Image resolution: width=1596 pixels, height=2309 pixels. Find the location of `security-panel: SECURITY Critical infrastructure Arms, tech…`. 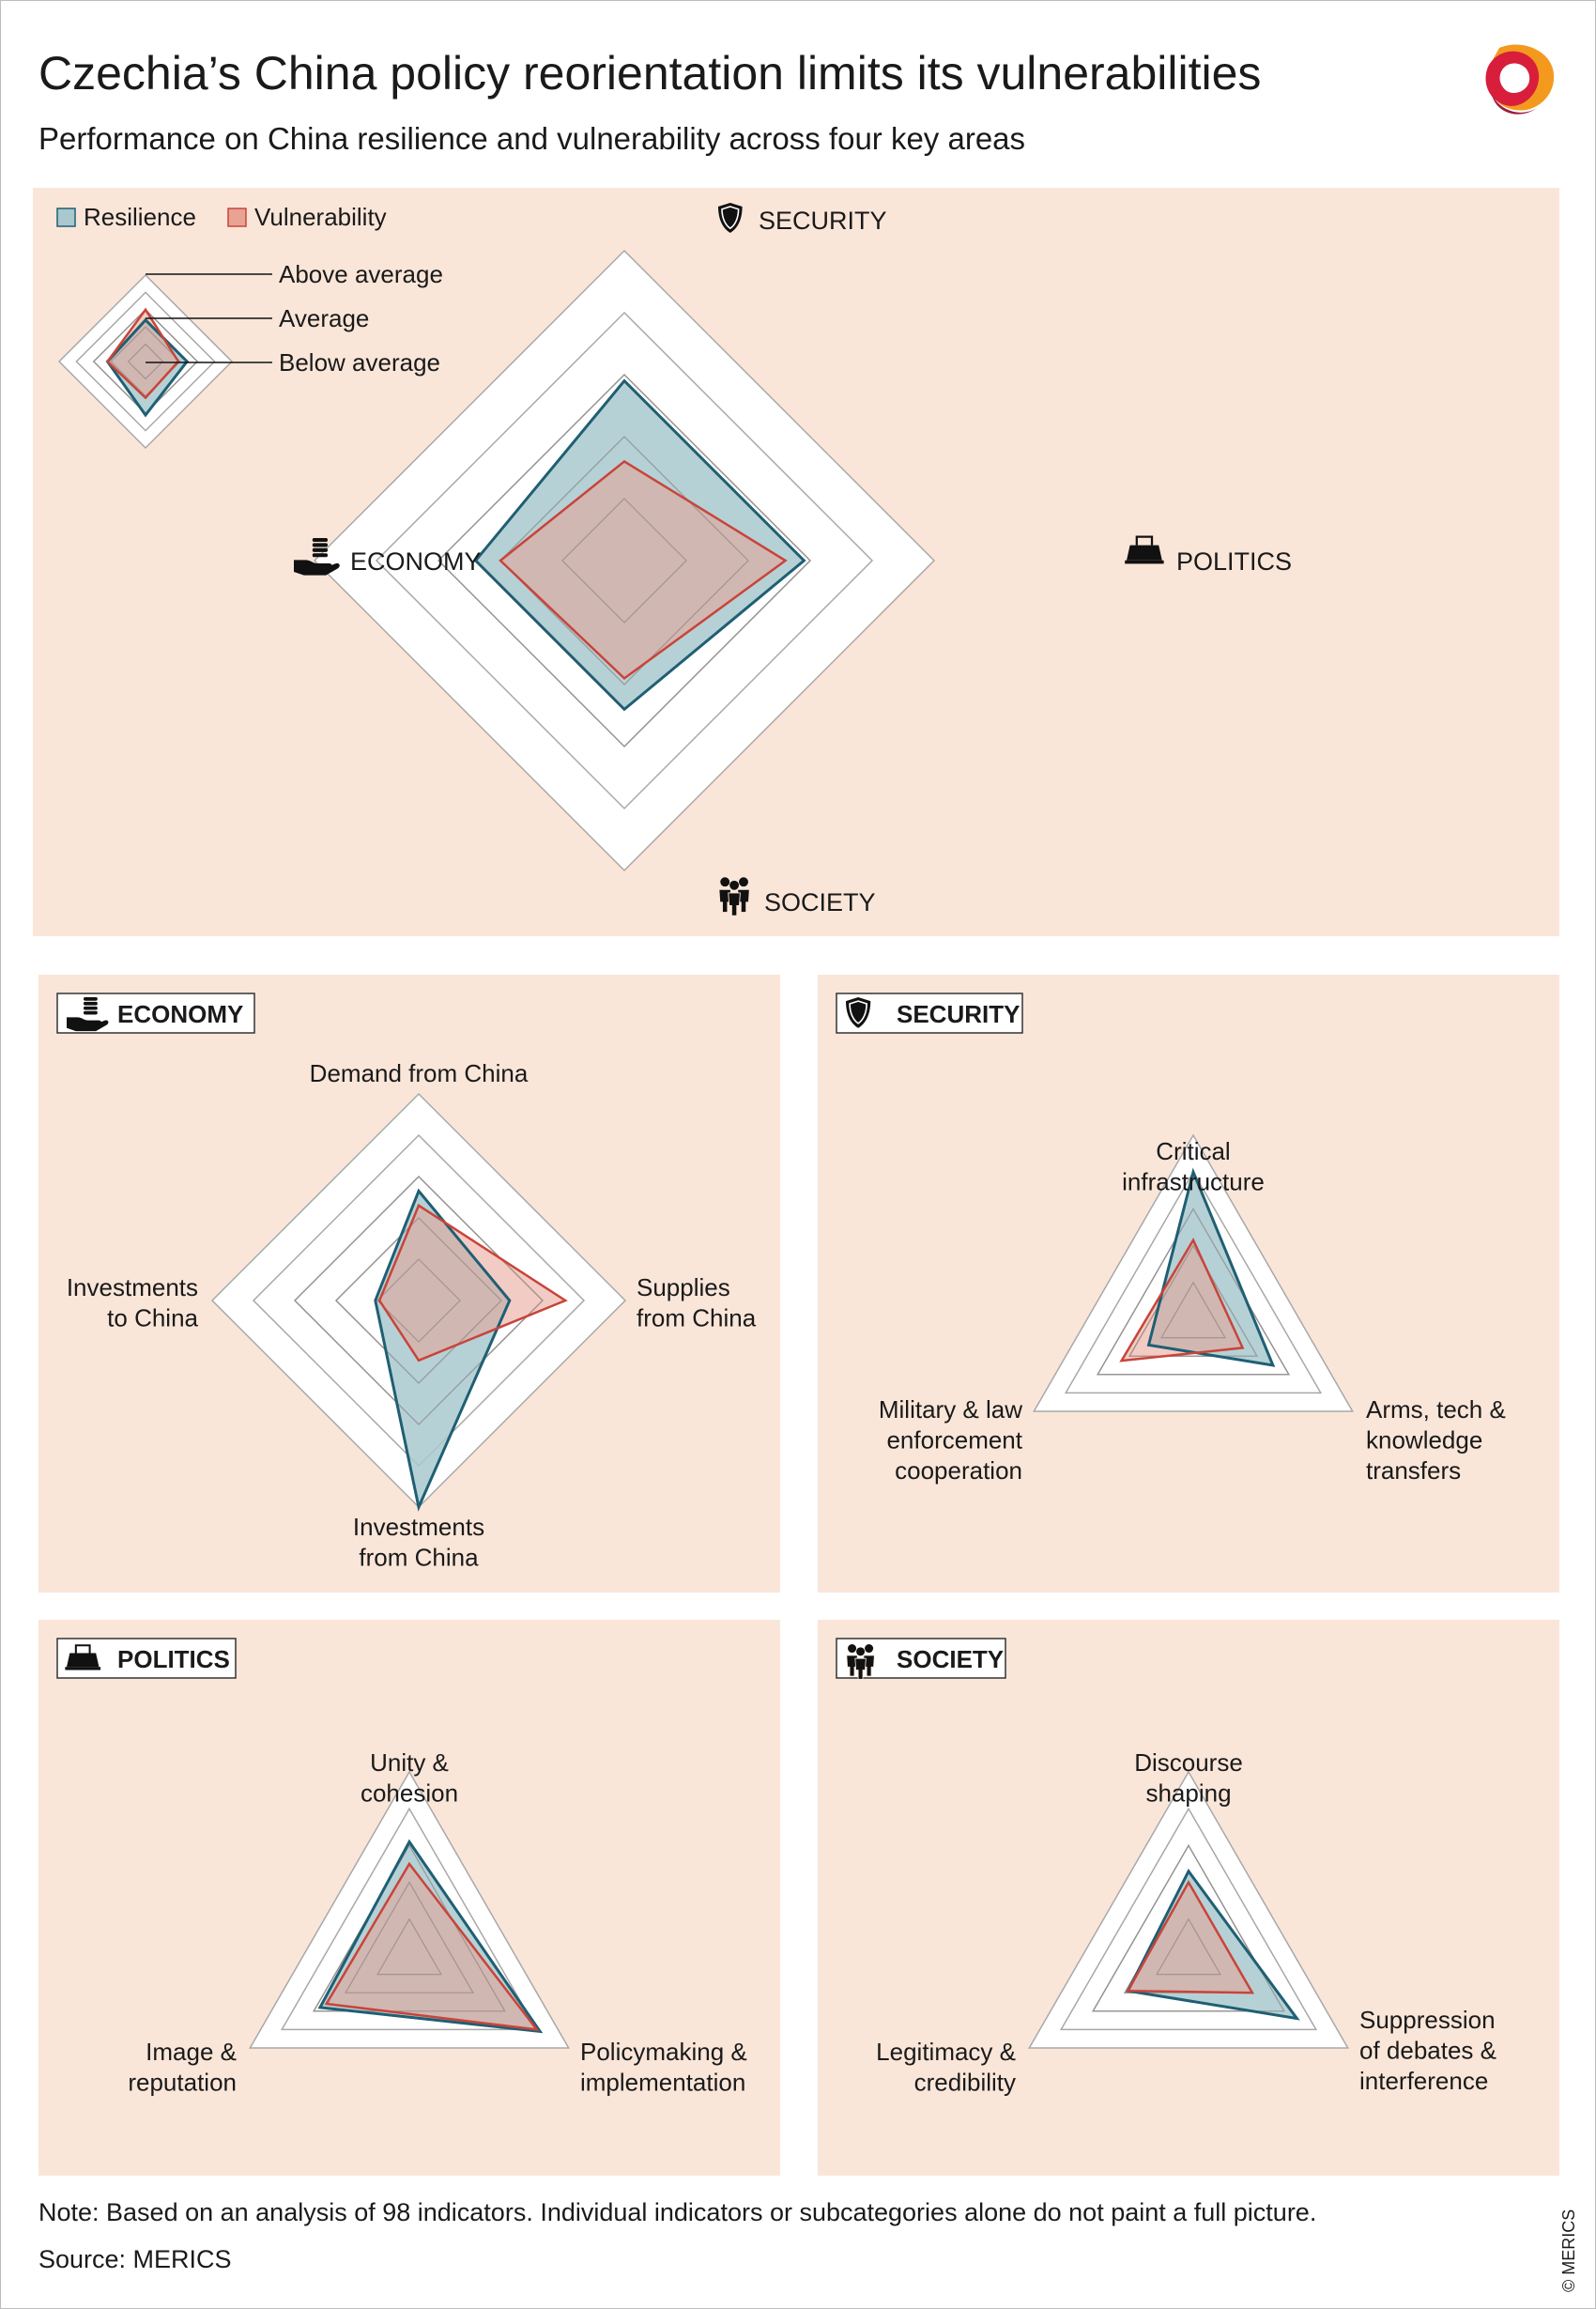

security-panel: SECURITY Critical infrastructure Arms, tech… is located at coordinates (1189, 1284).